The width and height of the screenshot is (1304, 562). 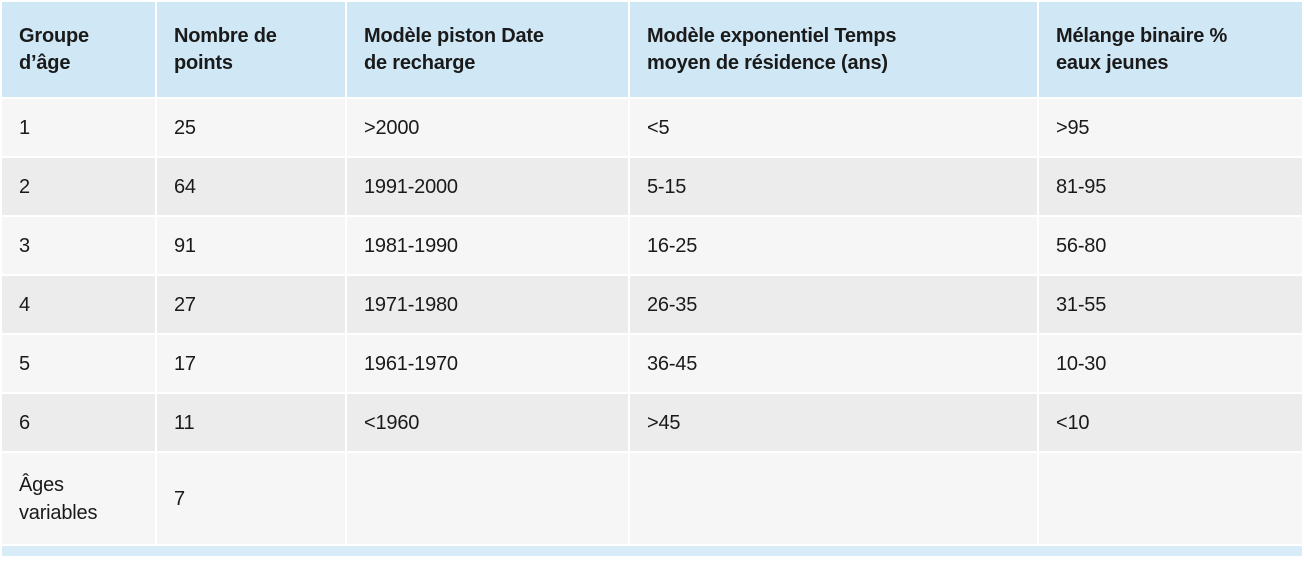 I want to click on cell-groupe: 4, so click(x=78, y=304).